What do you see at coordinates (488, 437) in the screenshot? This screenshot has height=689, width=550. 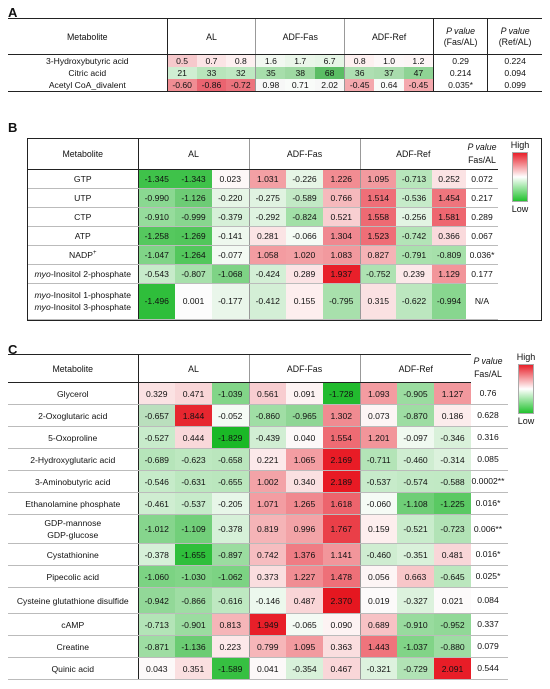 I see `p-value-cell: 0.316` at bounding box center [488, 437].